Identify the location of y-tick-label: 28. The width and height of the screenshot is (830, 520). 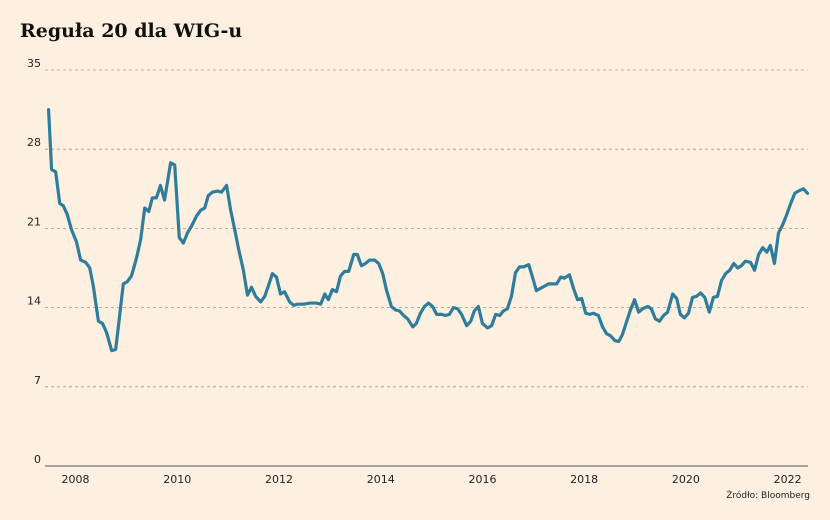
(34, 142).